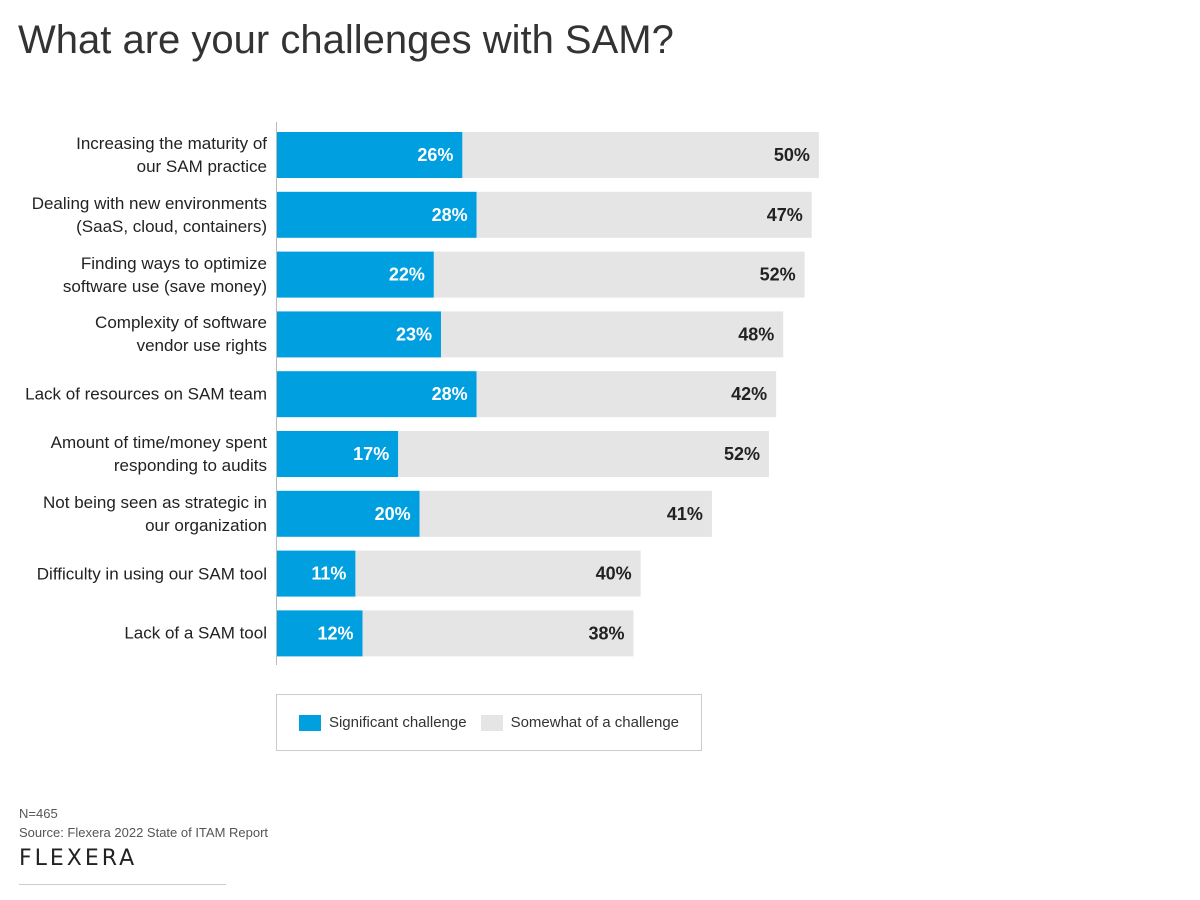  I want to click on data-label: 26%, so click(435, 155).